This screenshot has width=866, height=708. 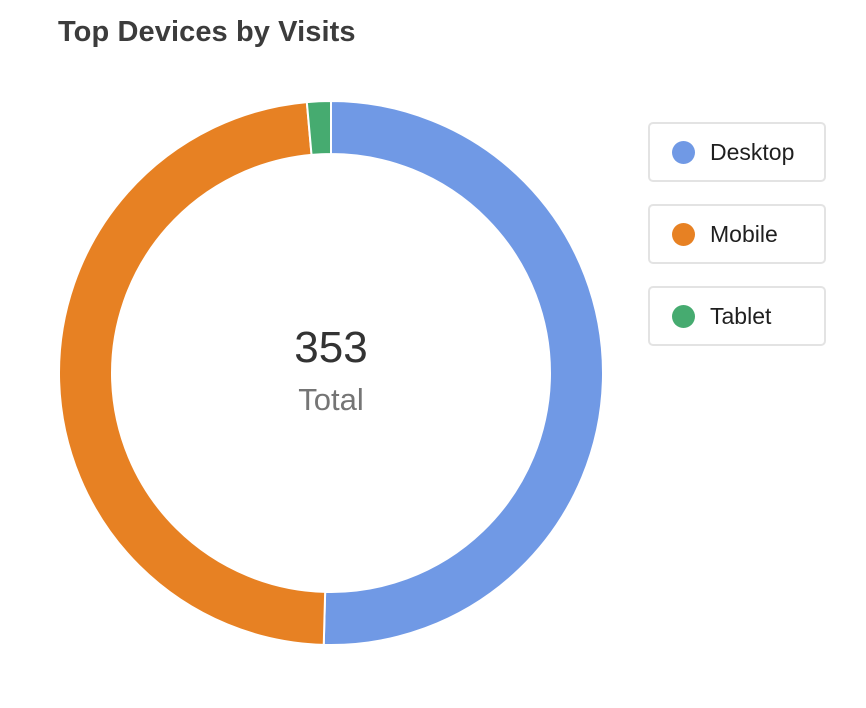 What do you see at coordinates (318, 127) in the screenshot?
I see `donut-slice-tablet` at bounding box center [318, 127].